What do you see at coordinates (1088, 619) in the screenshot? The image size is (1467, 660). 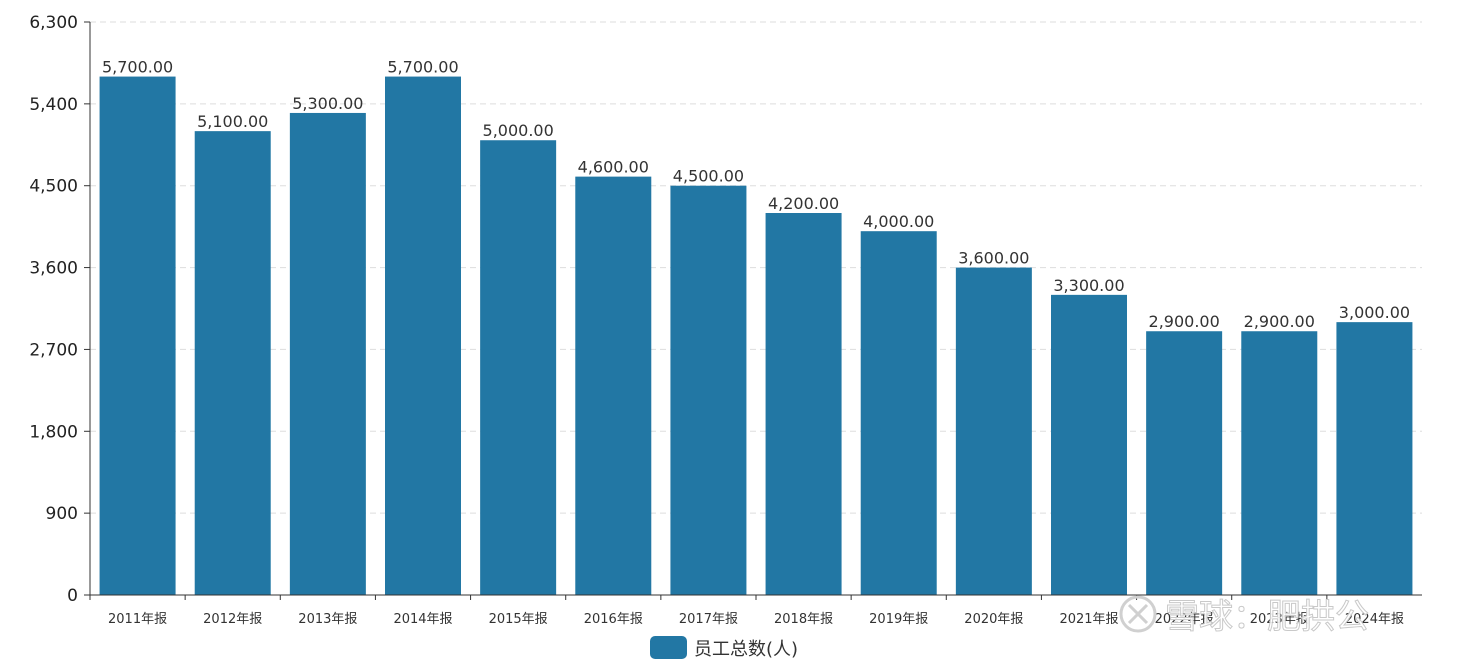 I see `x-tick-label: 2021年报` at bounding box center [1088, 619].